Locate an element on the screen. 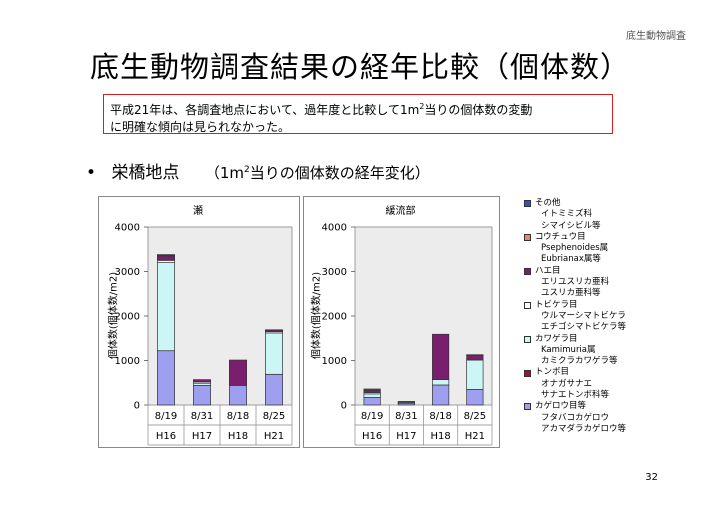 The height and width of the screenshot is (509, 720). legend-subitem: イトミミズ科 is located at coordinates (567, 214).